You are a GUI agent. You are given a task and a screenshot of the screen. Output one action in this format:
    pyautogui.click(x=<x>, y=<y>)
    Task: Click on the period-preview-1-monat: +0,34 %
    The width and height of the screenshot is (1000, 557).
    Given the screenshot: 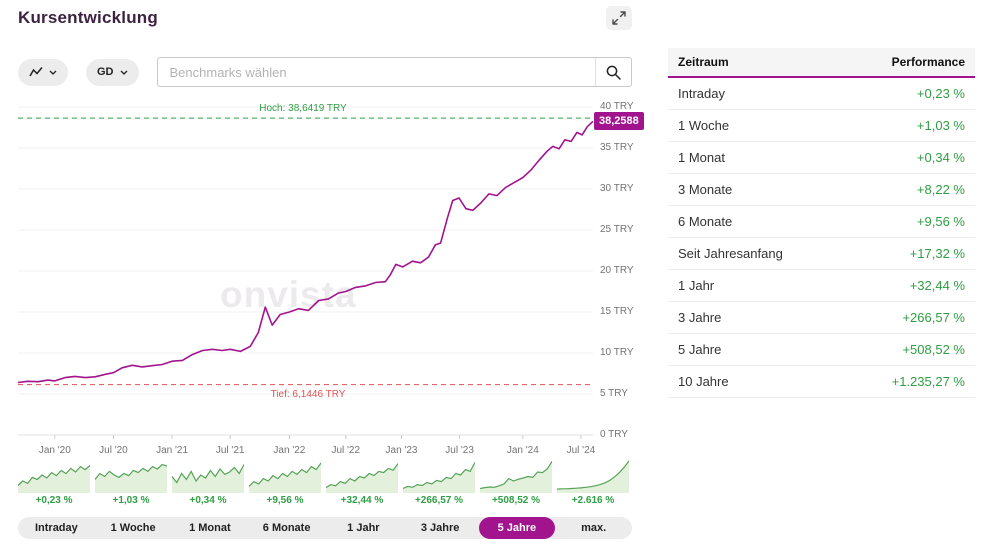 What is the action you would take?
    pyautogui.click(x=208, y=480)
    